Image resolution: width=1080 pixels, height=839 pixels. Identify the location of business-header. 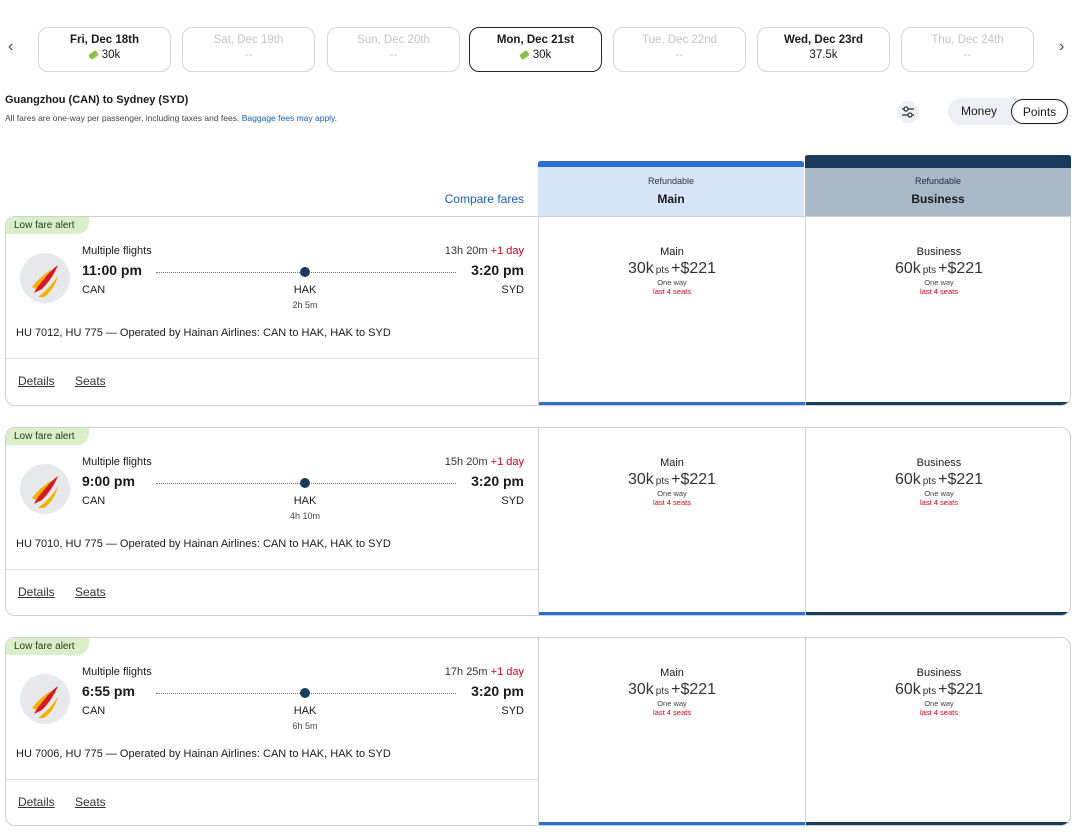
(938, 185).